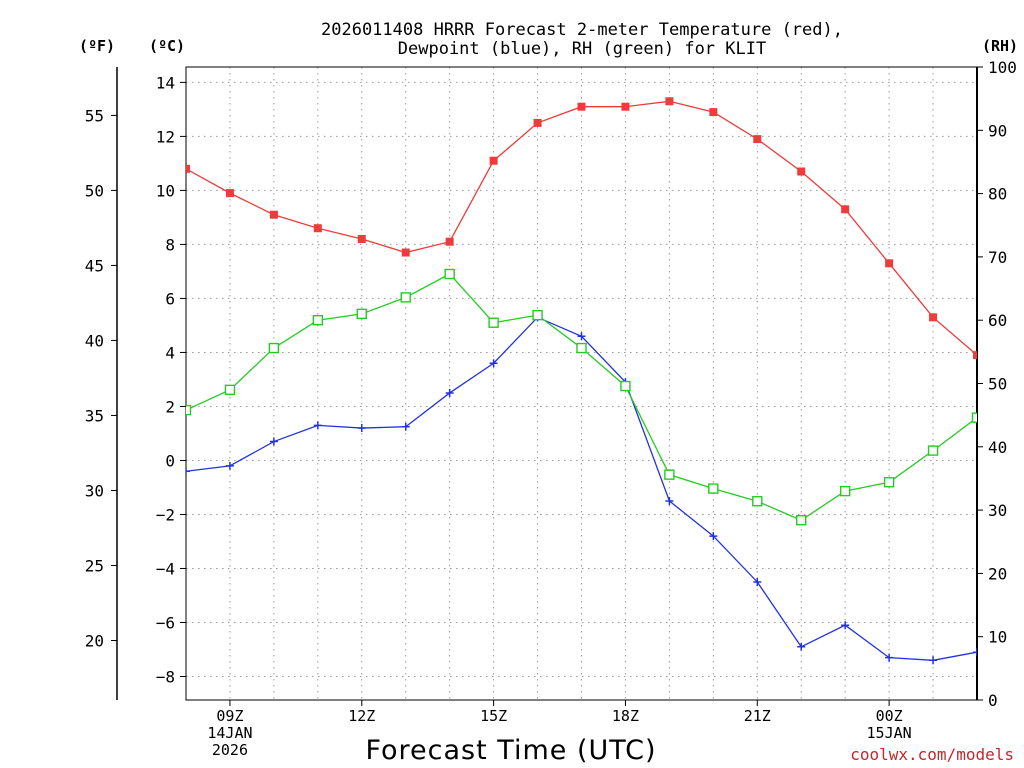  Describe the element at coordinates (165, 622) in the screenshot. I see `celsius-tick-label: −6` at that location.